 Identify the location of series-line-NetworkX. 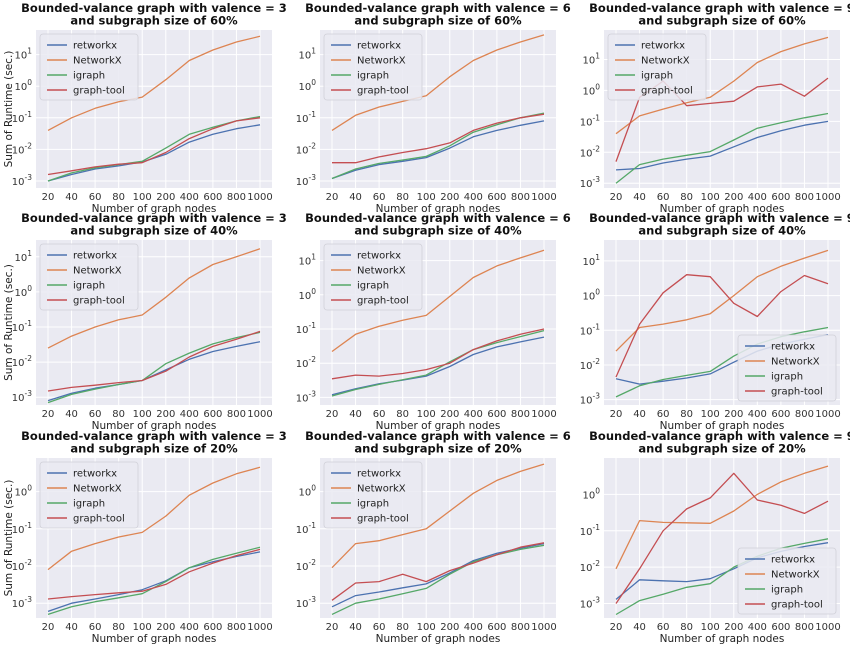
(722, 300).